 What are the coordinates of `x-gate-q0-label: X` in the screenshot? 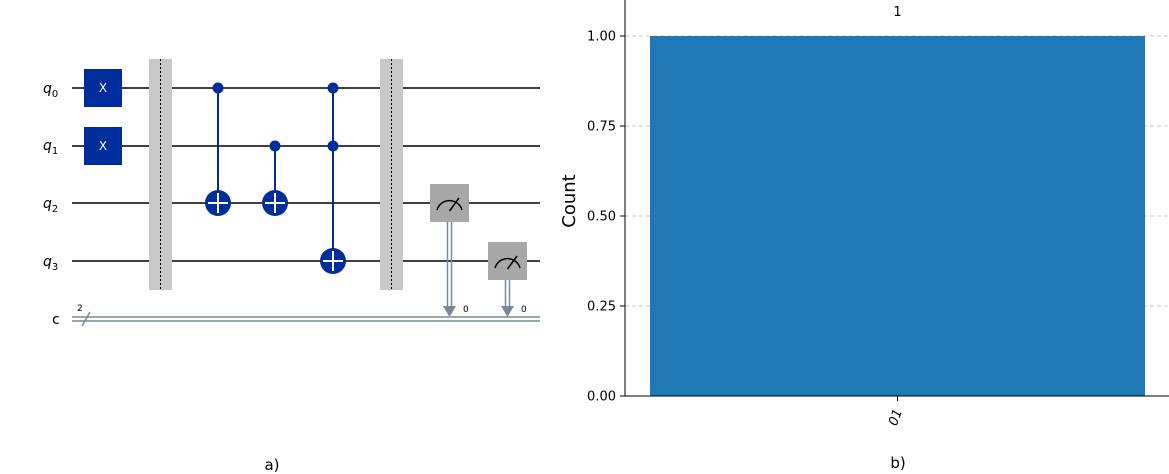 It's located at (103, 88).